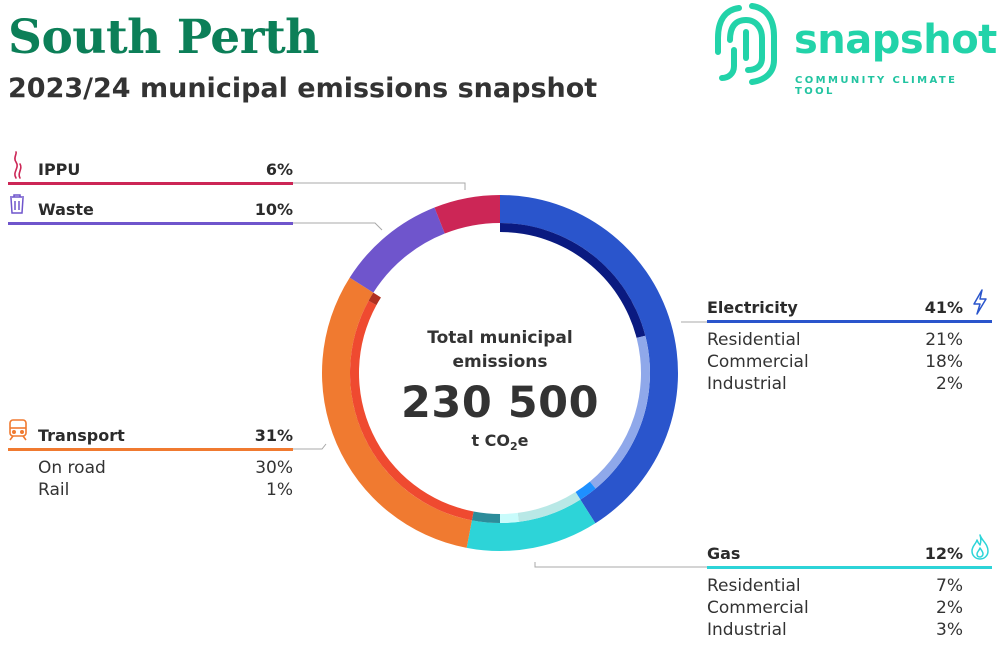 The width and height of the screenshot is (1000, 670). What do you see at coordinates (949, 586) in the screenshot?
I see `gas-sub-percent: 7%` at bounding box center [949, 586].